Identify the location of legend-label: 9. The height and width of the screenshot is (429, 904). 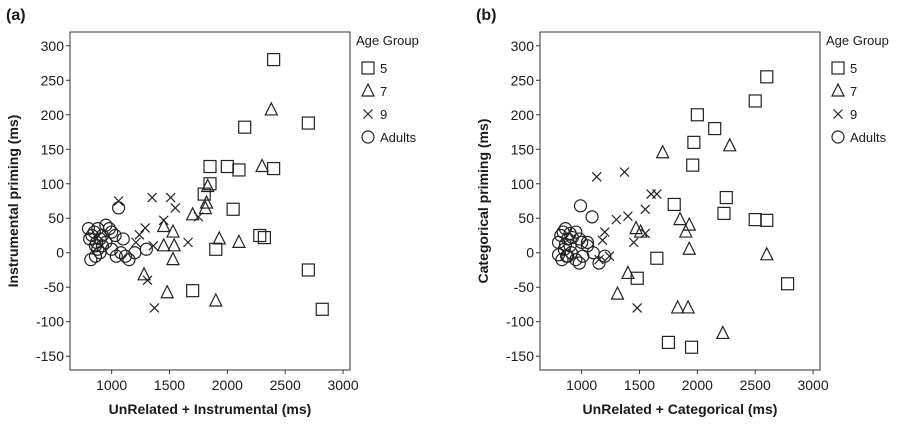
(383, 114).